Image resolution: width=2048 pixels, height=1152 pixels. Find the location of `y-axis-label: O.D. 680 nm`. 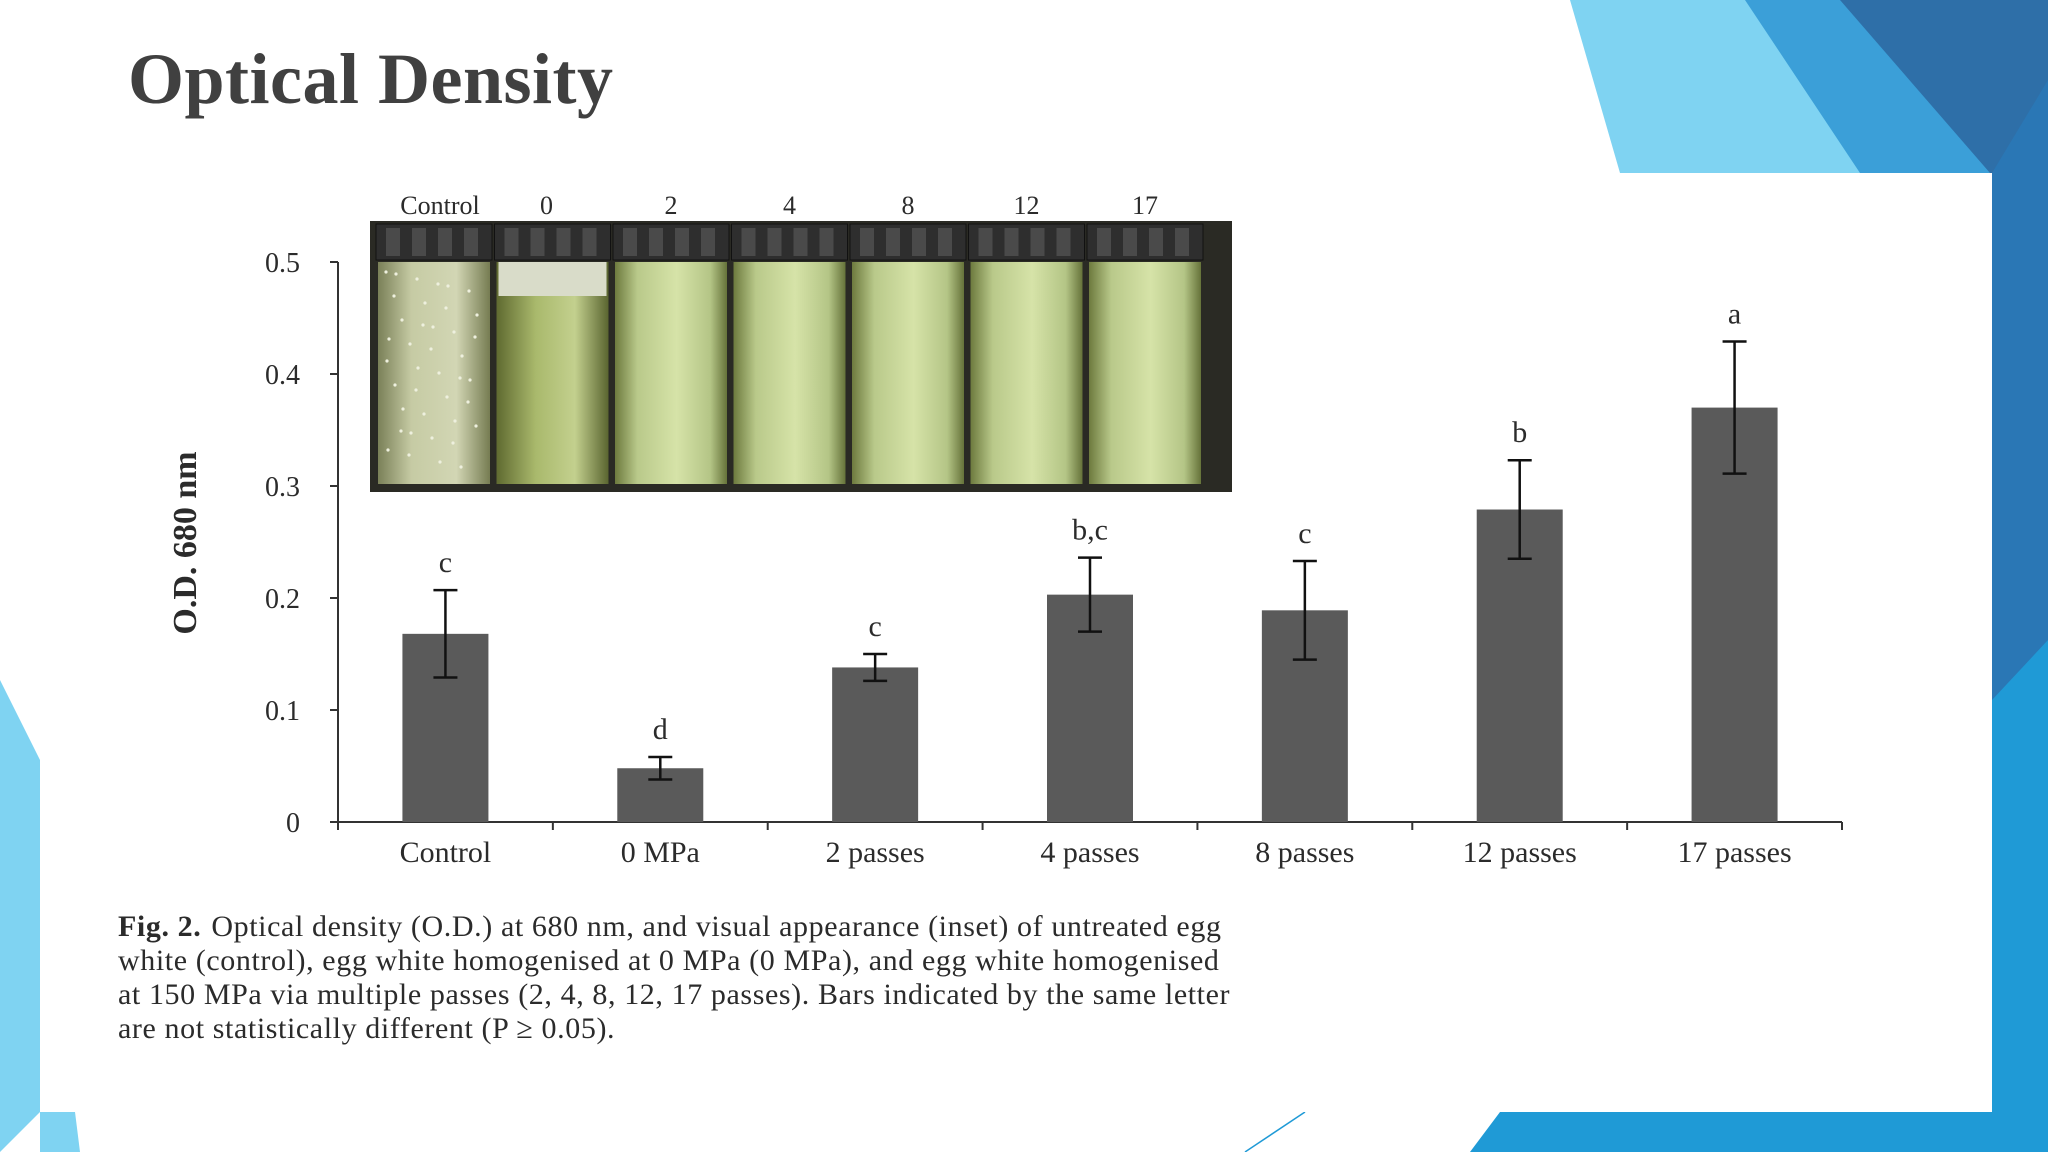

y-axis-label: O.D. 680 nm is located at coordinates (185, 542).